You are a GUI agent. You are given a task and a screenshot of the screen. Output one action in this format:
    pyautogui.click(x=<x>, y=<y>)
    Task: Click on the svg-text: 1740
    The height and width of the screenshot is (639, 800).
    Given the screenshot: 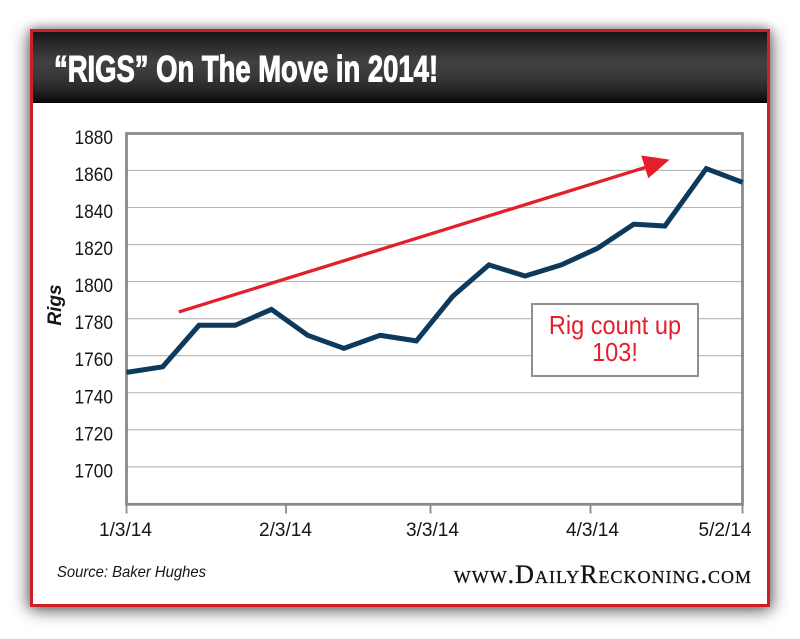 What is the action you would take?
    pyautogui.click(x=94, y=397)
    